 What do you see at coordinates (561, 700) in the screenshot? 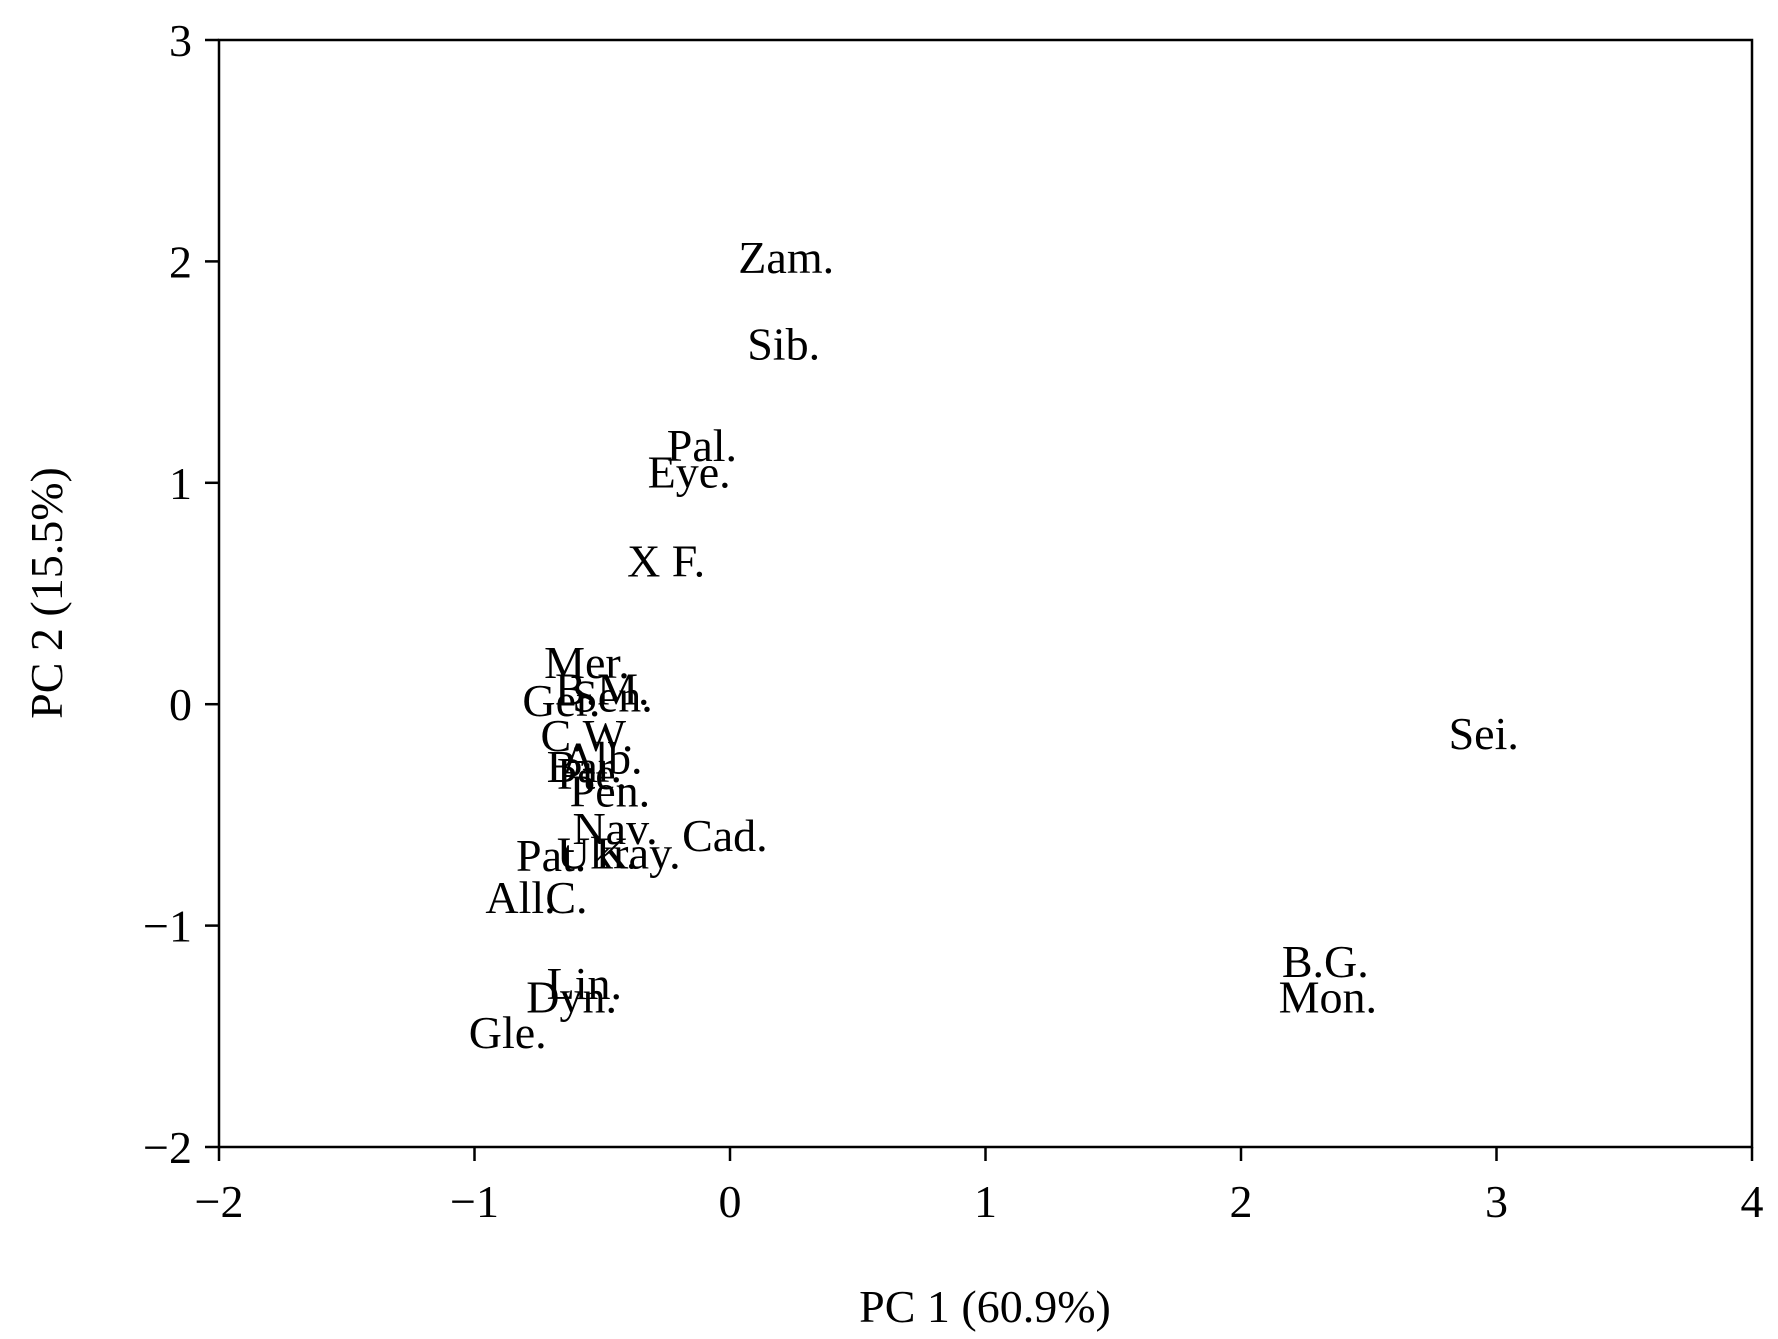
I see `data-point-label: Ger.` at bounding box center [561, 700].